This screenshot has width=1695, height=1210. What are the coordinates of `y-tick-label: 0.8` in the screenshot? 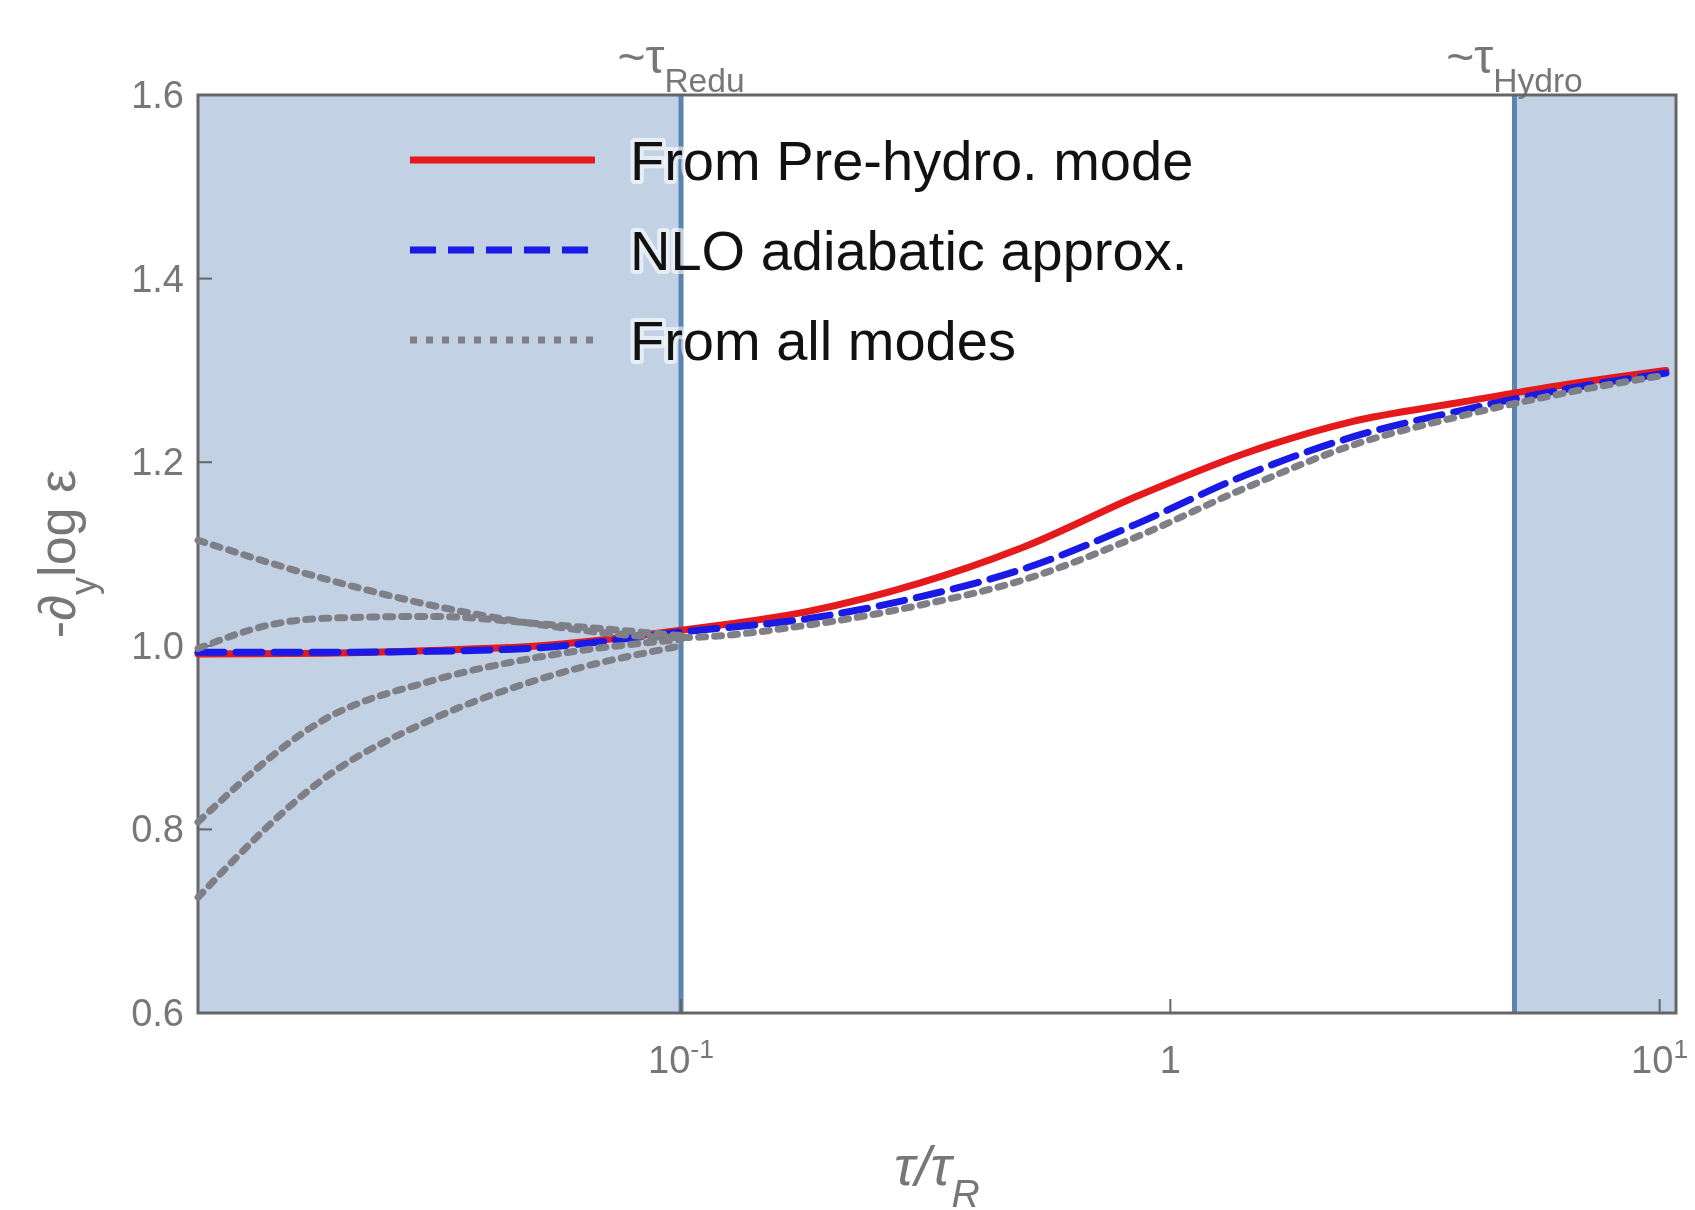 It's located at (157, 829).